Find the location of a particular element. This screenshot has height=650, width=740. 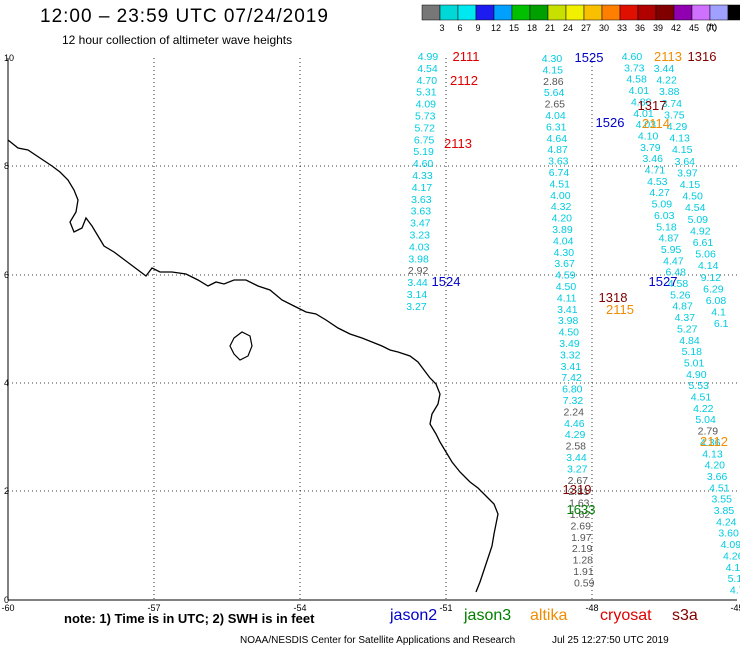

swh-value: 4.33 is located at coordinates (422, 176).